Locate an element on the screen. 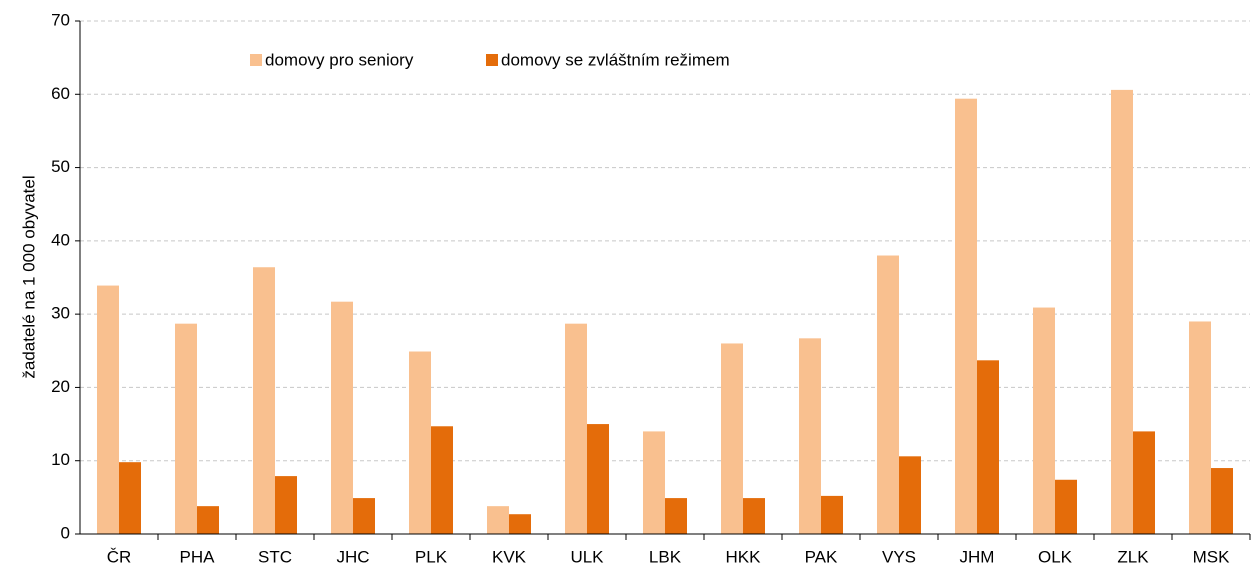 This screenshot has height=568, width=1252. x-tick-label: ULK is located at coordinates (587, 556).